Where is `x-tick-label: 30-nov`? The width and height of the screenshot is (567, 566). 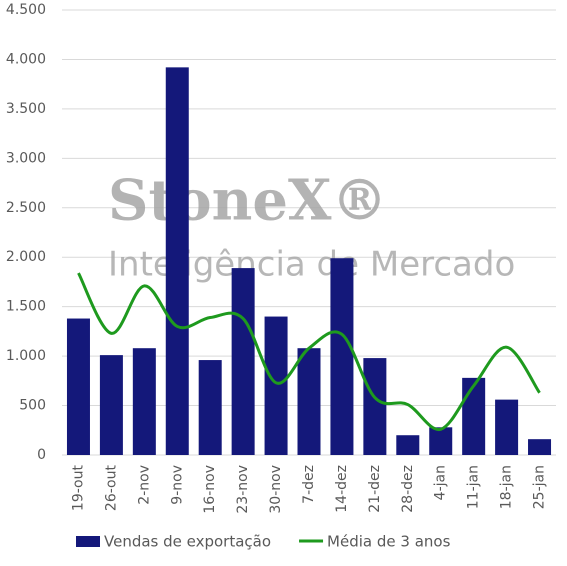
x-tick-label: 30-nov is located at coordinates (276, 489).